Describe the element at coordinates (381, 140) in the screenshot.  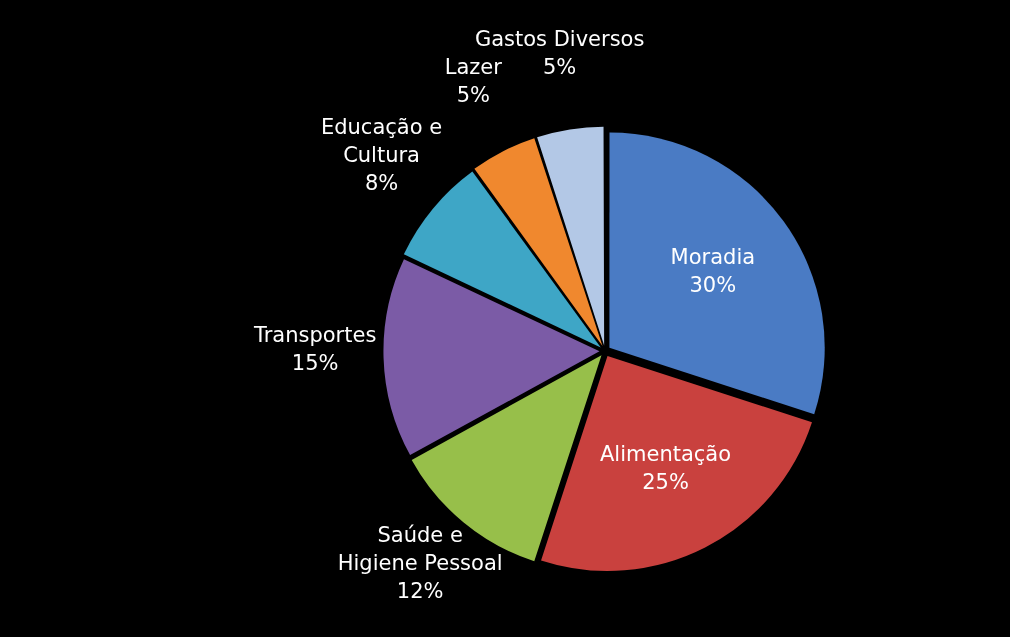
I see `slice-label: Educação e Cultura` at that location.